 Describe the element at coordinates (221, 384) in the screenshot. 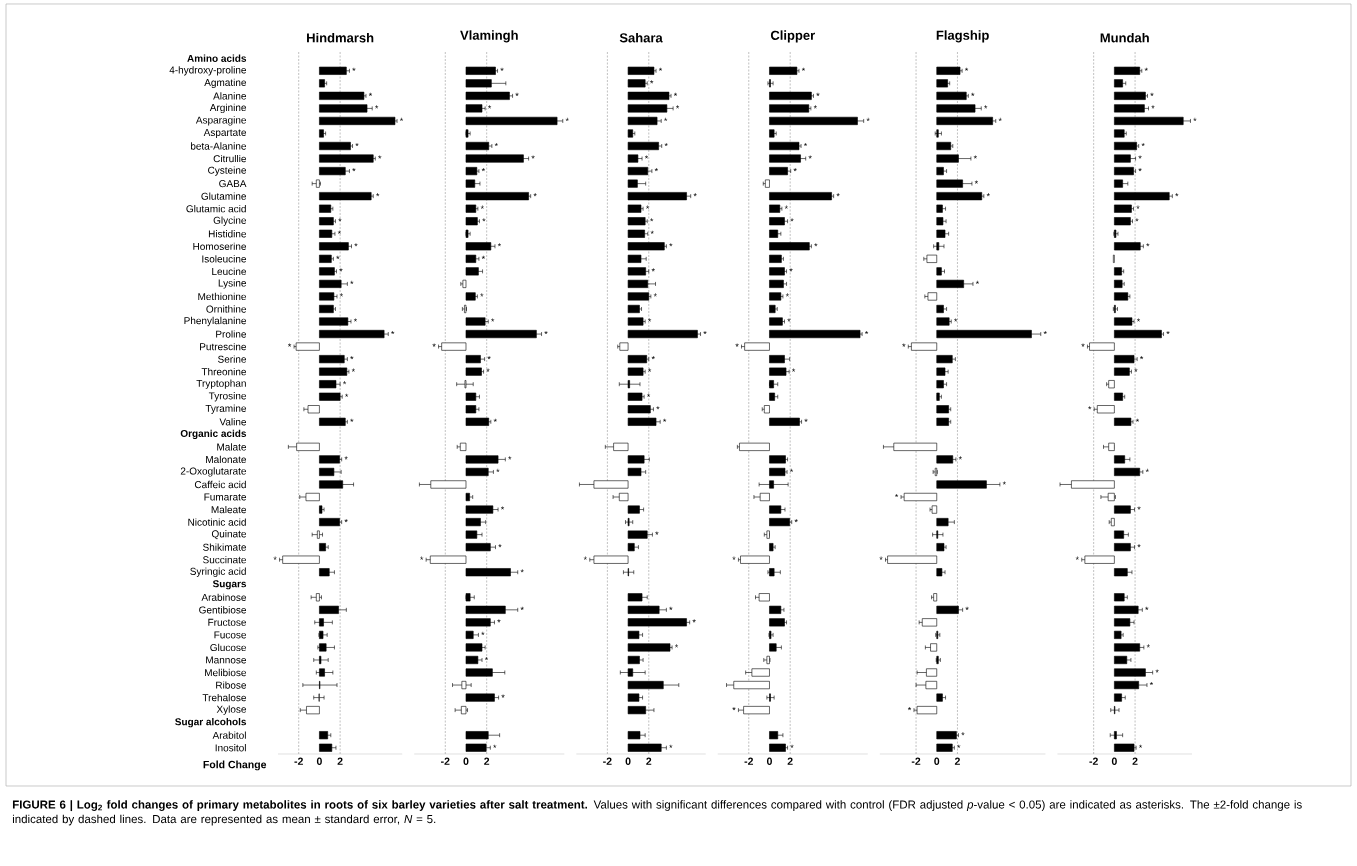

I see `y-tick-label: Tryptophan` at that location.